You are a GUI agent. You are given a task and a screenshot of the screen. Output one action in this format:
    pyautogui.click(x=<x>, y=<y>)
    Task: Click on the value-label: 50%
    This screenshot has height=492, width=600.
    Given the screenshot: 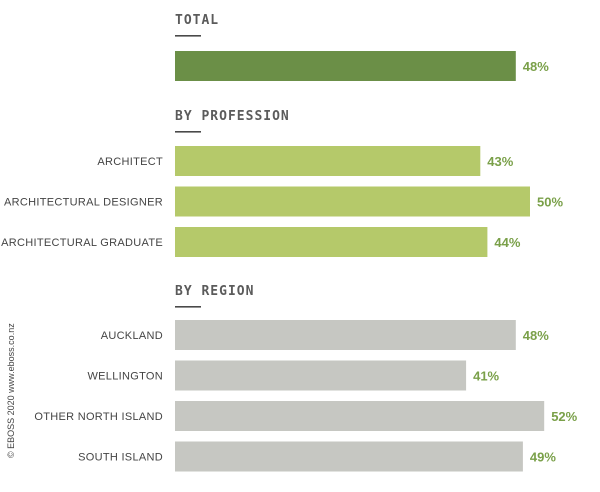 What is the action you would take?
    pyautogui.click(x=550, y=202)
    